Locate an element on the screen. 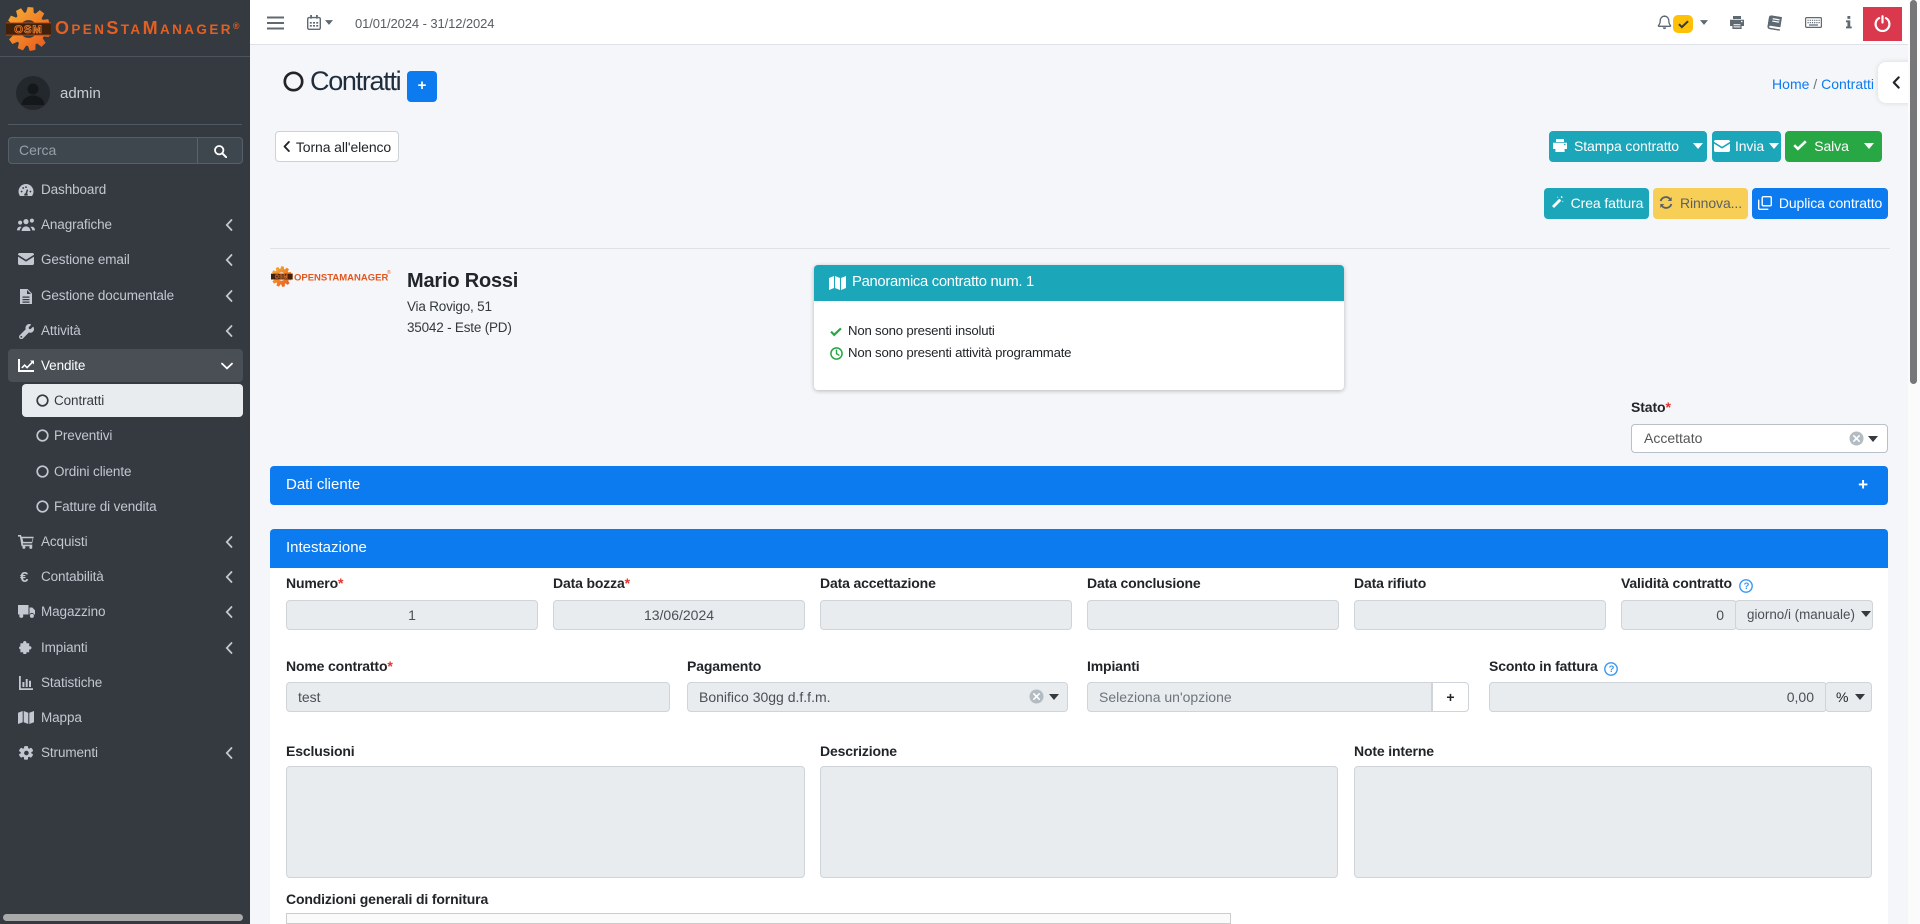 The width and height of the screenshot is (1920, 924). svg-text: OPENSTAMANAGER is located at coordinates (341, 278).